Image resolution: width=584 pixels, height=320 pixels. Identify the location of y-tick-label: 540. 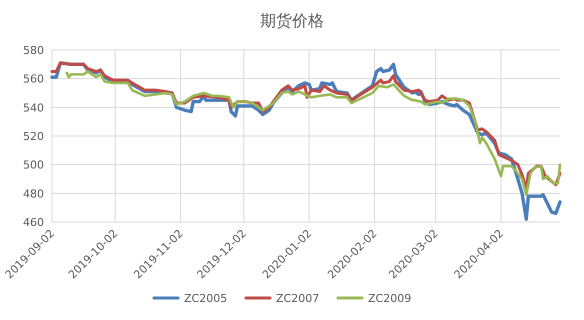
(33, 107).